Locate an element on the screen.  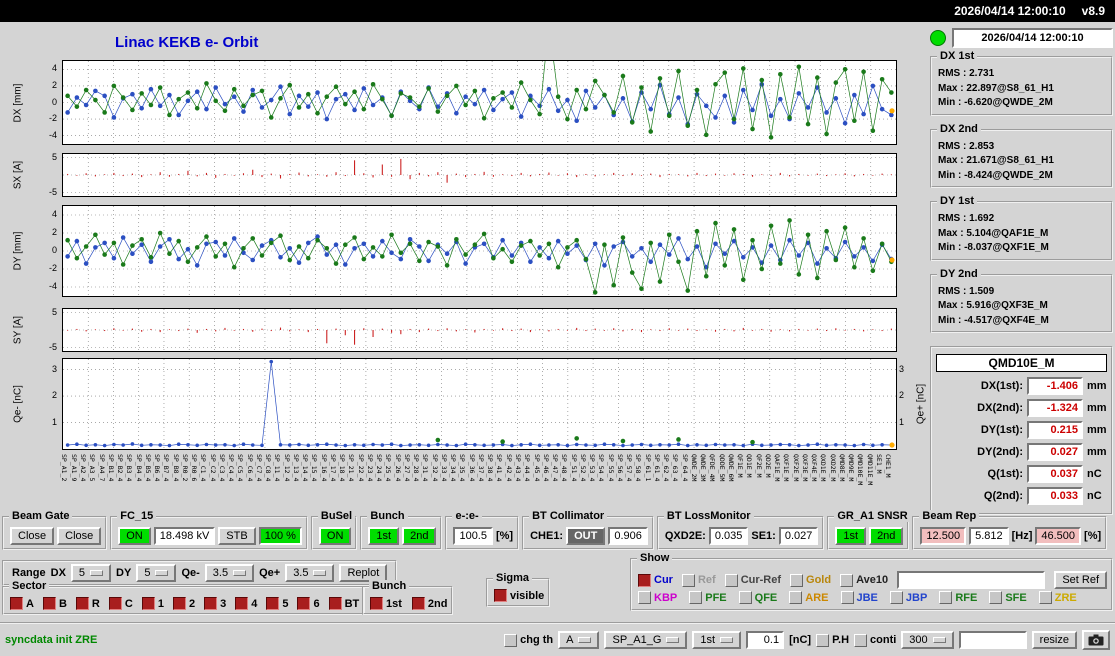
monitor-row-unit: mm is located at coordinates (1097, 386).